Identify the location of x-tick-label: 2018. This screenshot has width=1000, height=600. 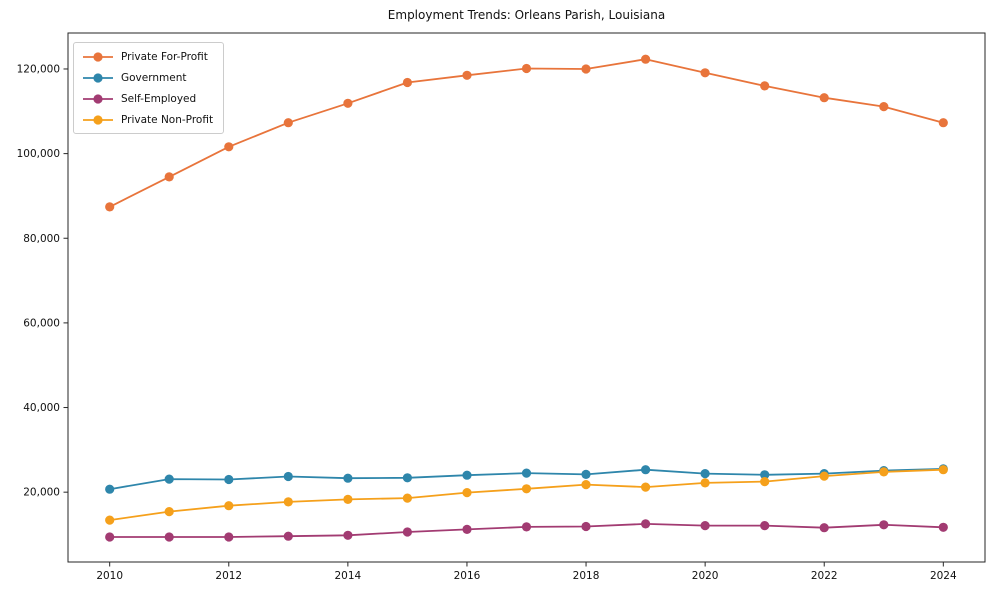
(586, 576).